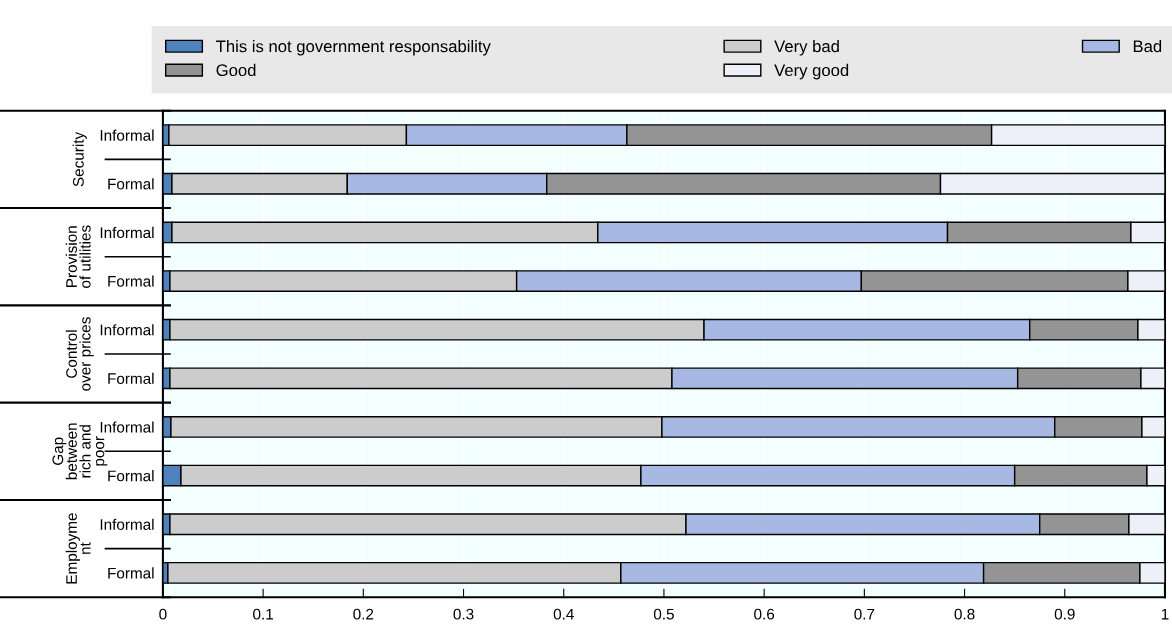 The width and height of the screenshot is (1172, 626). What do you see at coordinates (463, 614) in the screenshot?
I see `x-tick-label: 0.3` at bounding box center [463, 614].